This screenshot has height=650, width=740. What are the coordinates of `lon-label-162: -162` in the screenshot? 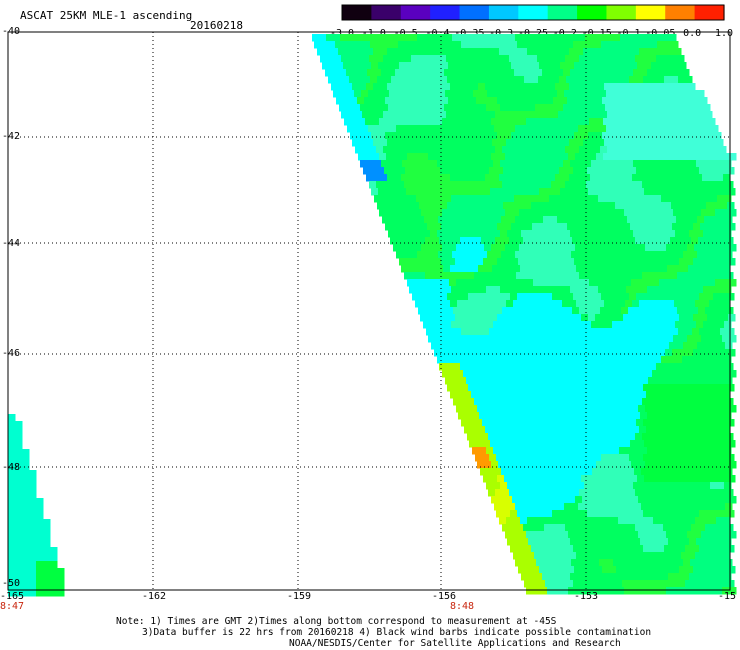 It's located at (154, 596).